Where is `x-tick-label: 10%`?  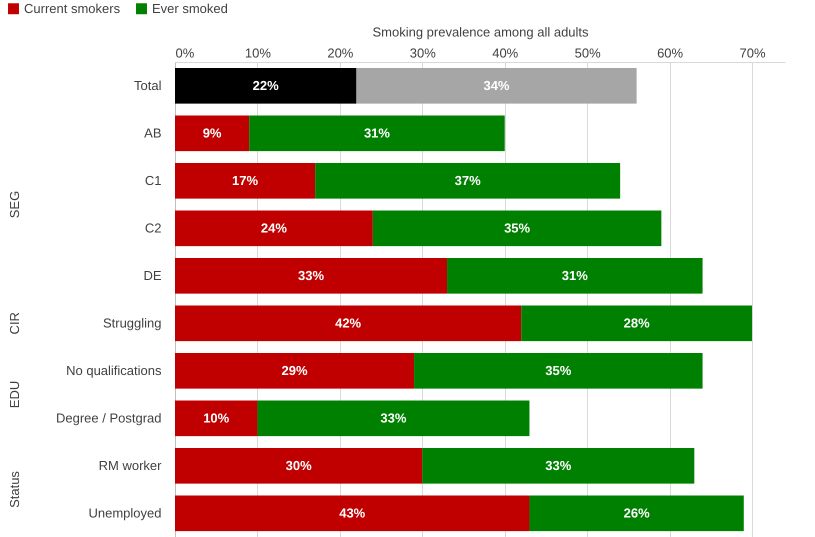 x-tick-label: 10% is located at coordinates (258, 53).